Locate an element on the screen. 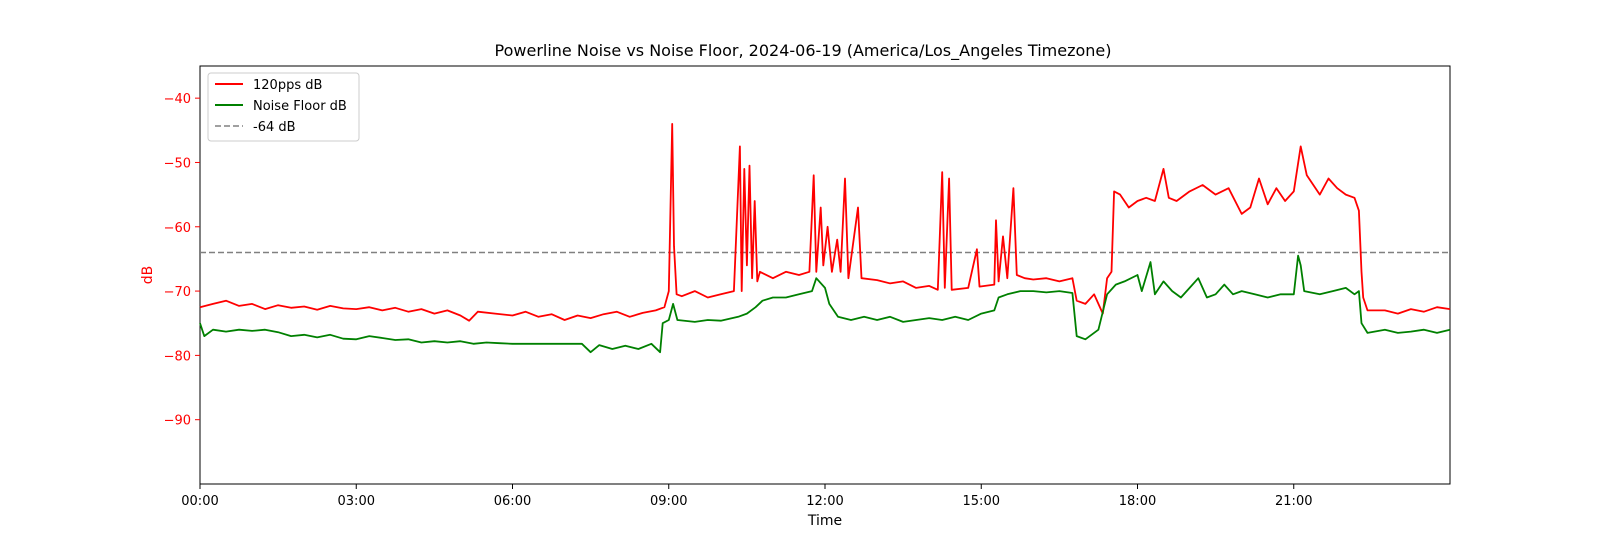 The width and height of the screenshot is (1600, 544). y-tick-label: −40 is located at coordinates (177, 99).